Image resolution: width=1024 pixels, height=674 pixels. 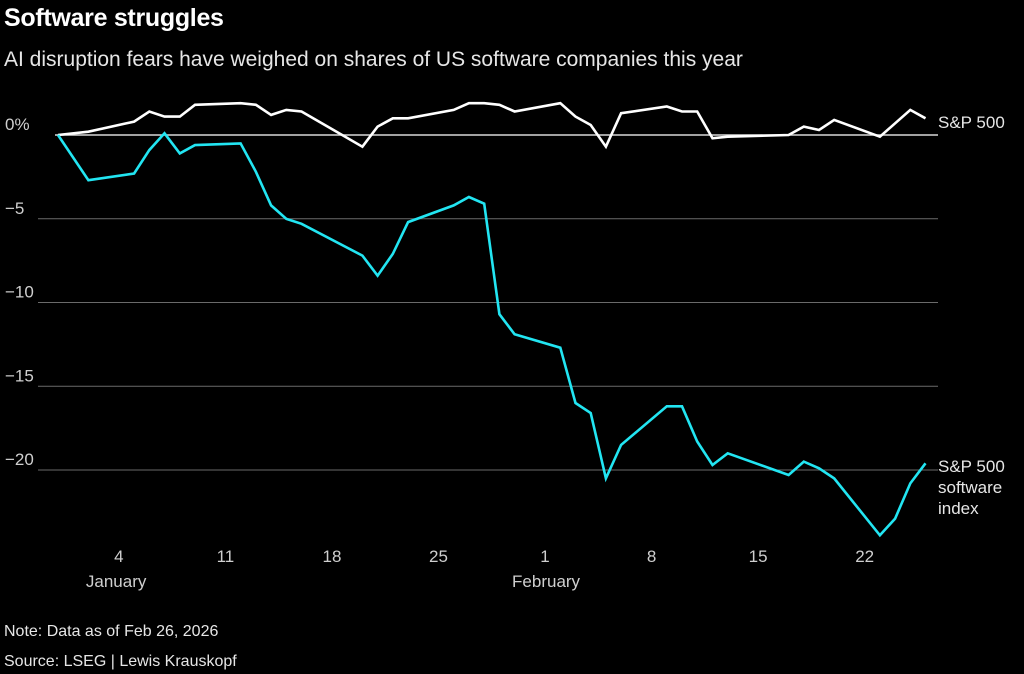 What do you see at coordinates (958, 508) in the screenshot?
I see `series-label: index` at bounding box center [958, 508].